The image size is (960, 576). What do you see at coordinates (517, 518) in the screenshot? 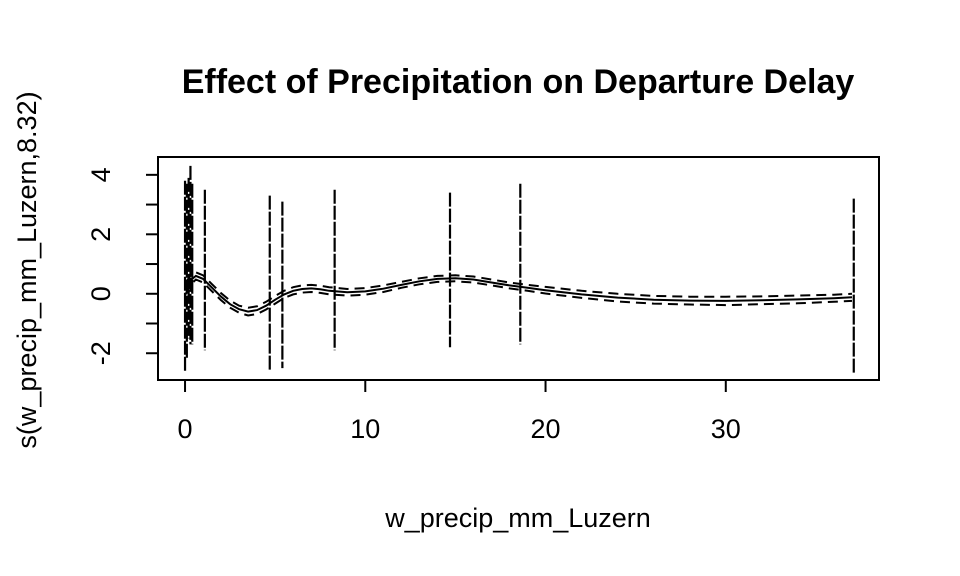
I see `x-axis-label: w_precip_mm_Luzern` at bounding box center [517, 518].